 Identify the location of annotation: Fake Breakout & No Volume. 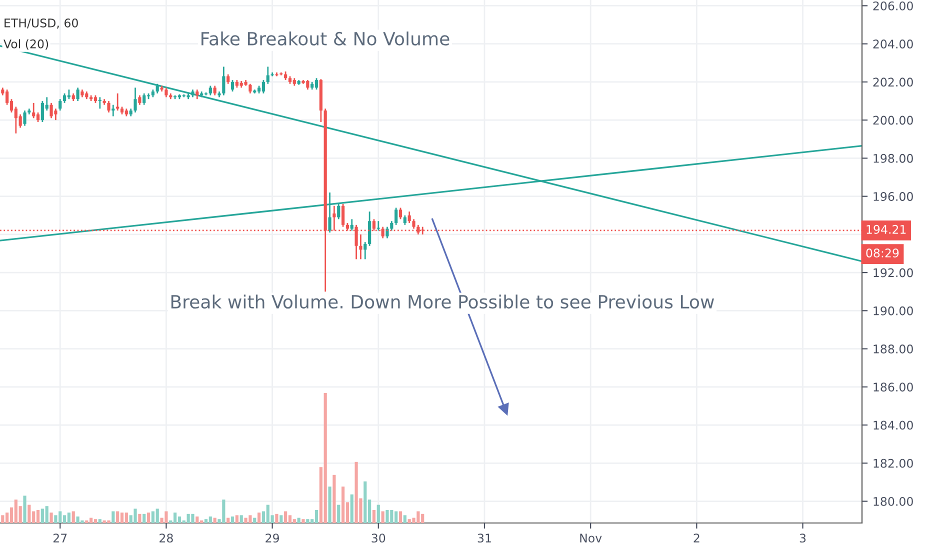
(326, 39).